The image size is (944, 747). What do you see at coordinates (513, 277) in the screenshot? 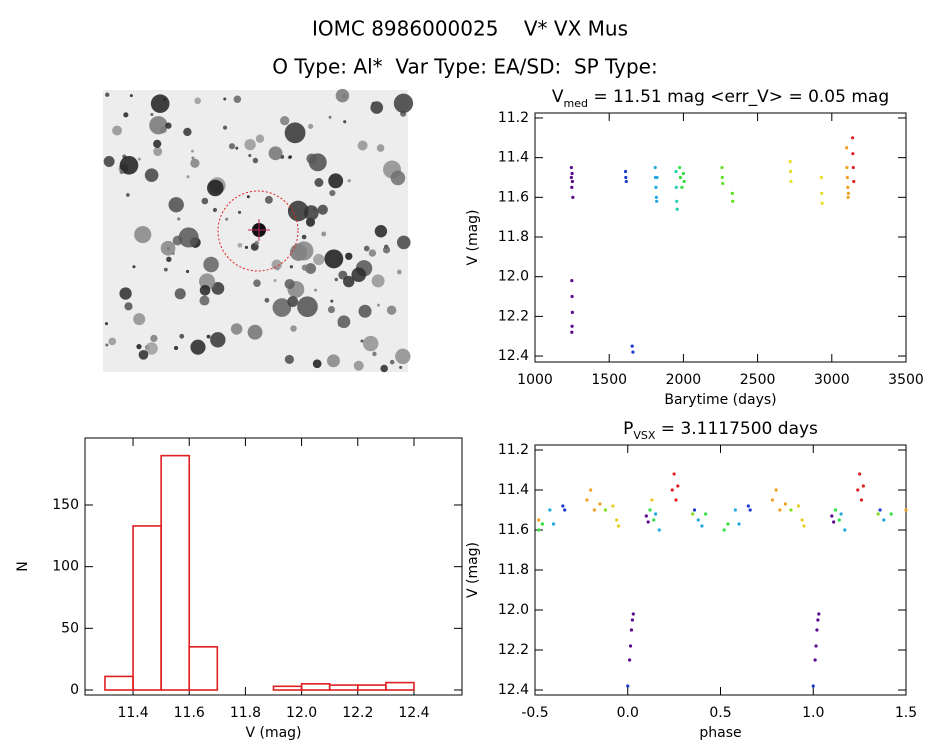
I see `y-tick-label: 12.0` at bounding box center [513, 277].